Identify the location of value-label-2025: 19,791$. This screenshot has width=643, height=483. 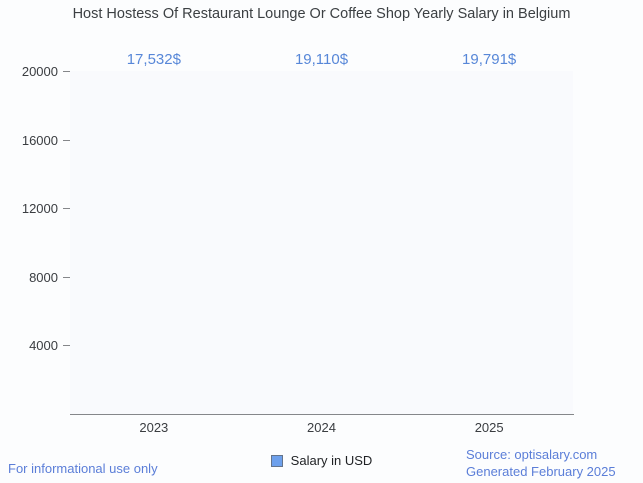
(489, 59).